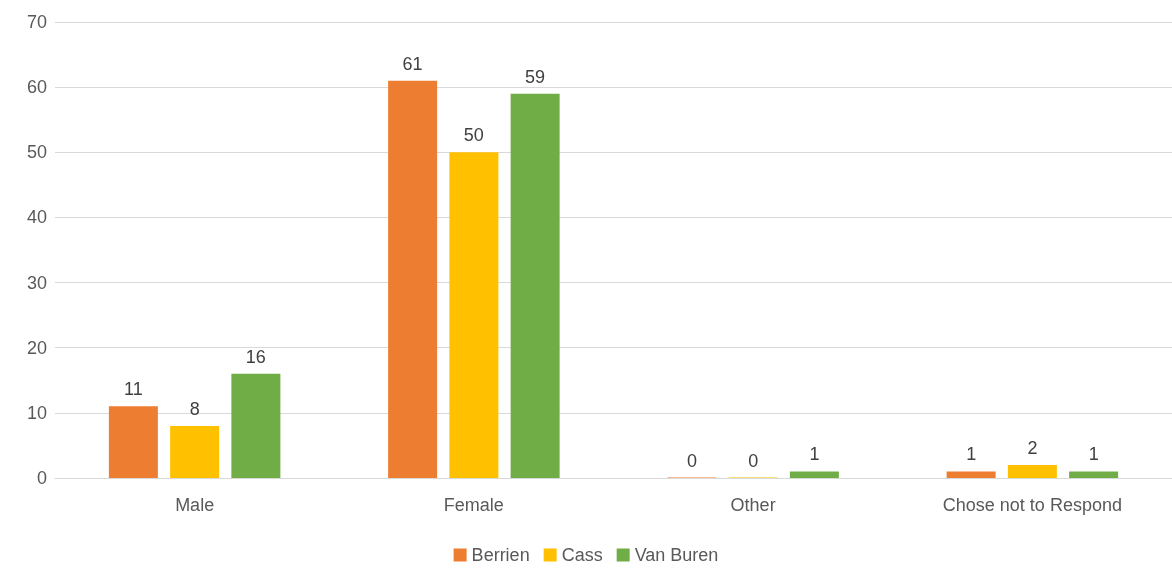 The width and height of the screenshot is (1172, 571). Describe the element at coordinates (1032, 505) in the screenshot. I see `x-tick-label: Chose not to Respond` at that location.